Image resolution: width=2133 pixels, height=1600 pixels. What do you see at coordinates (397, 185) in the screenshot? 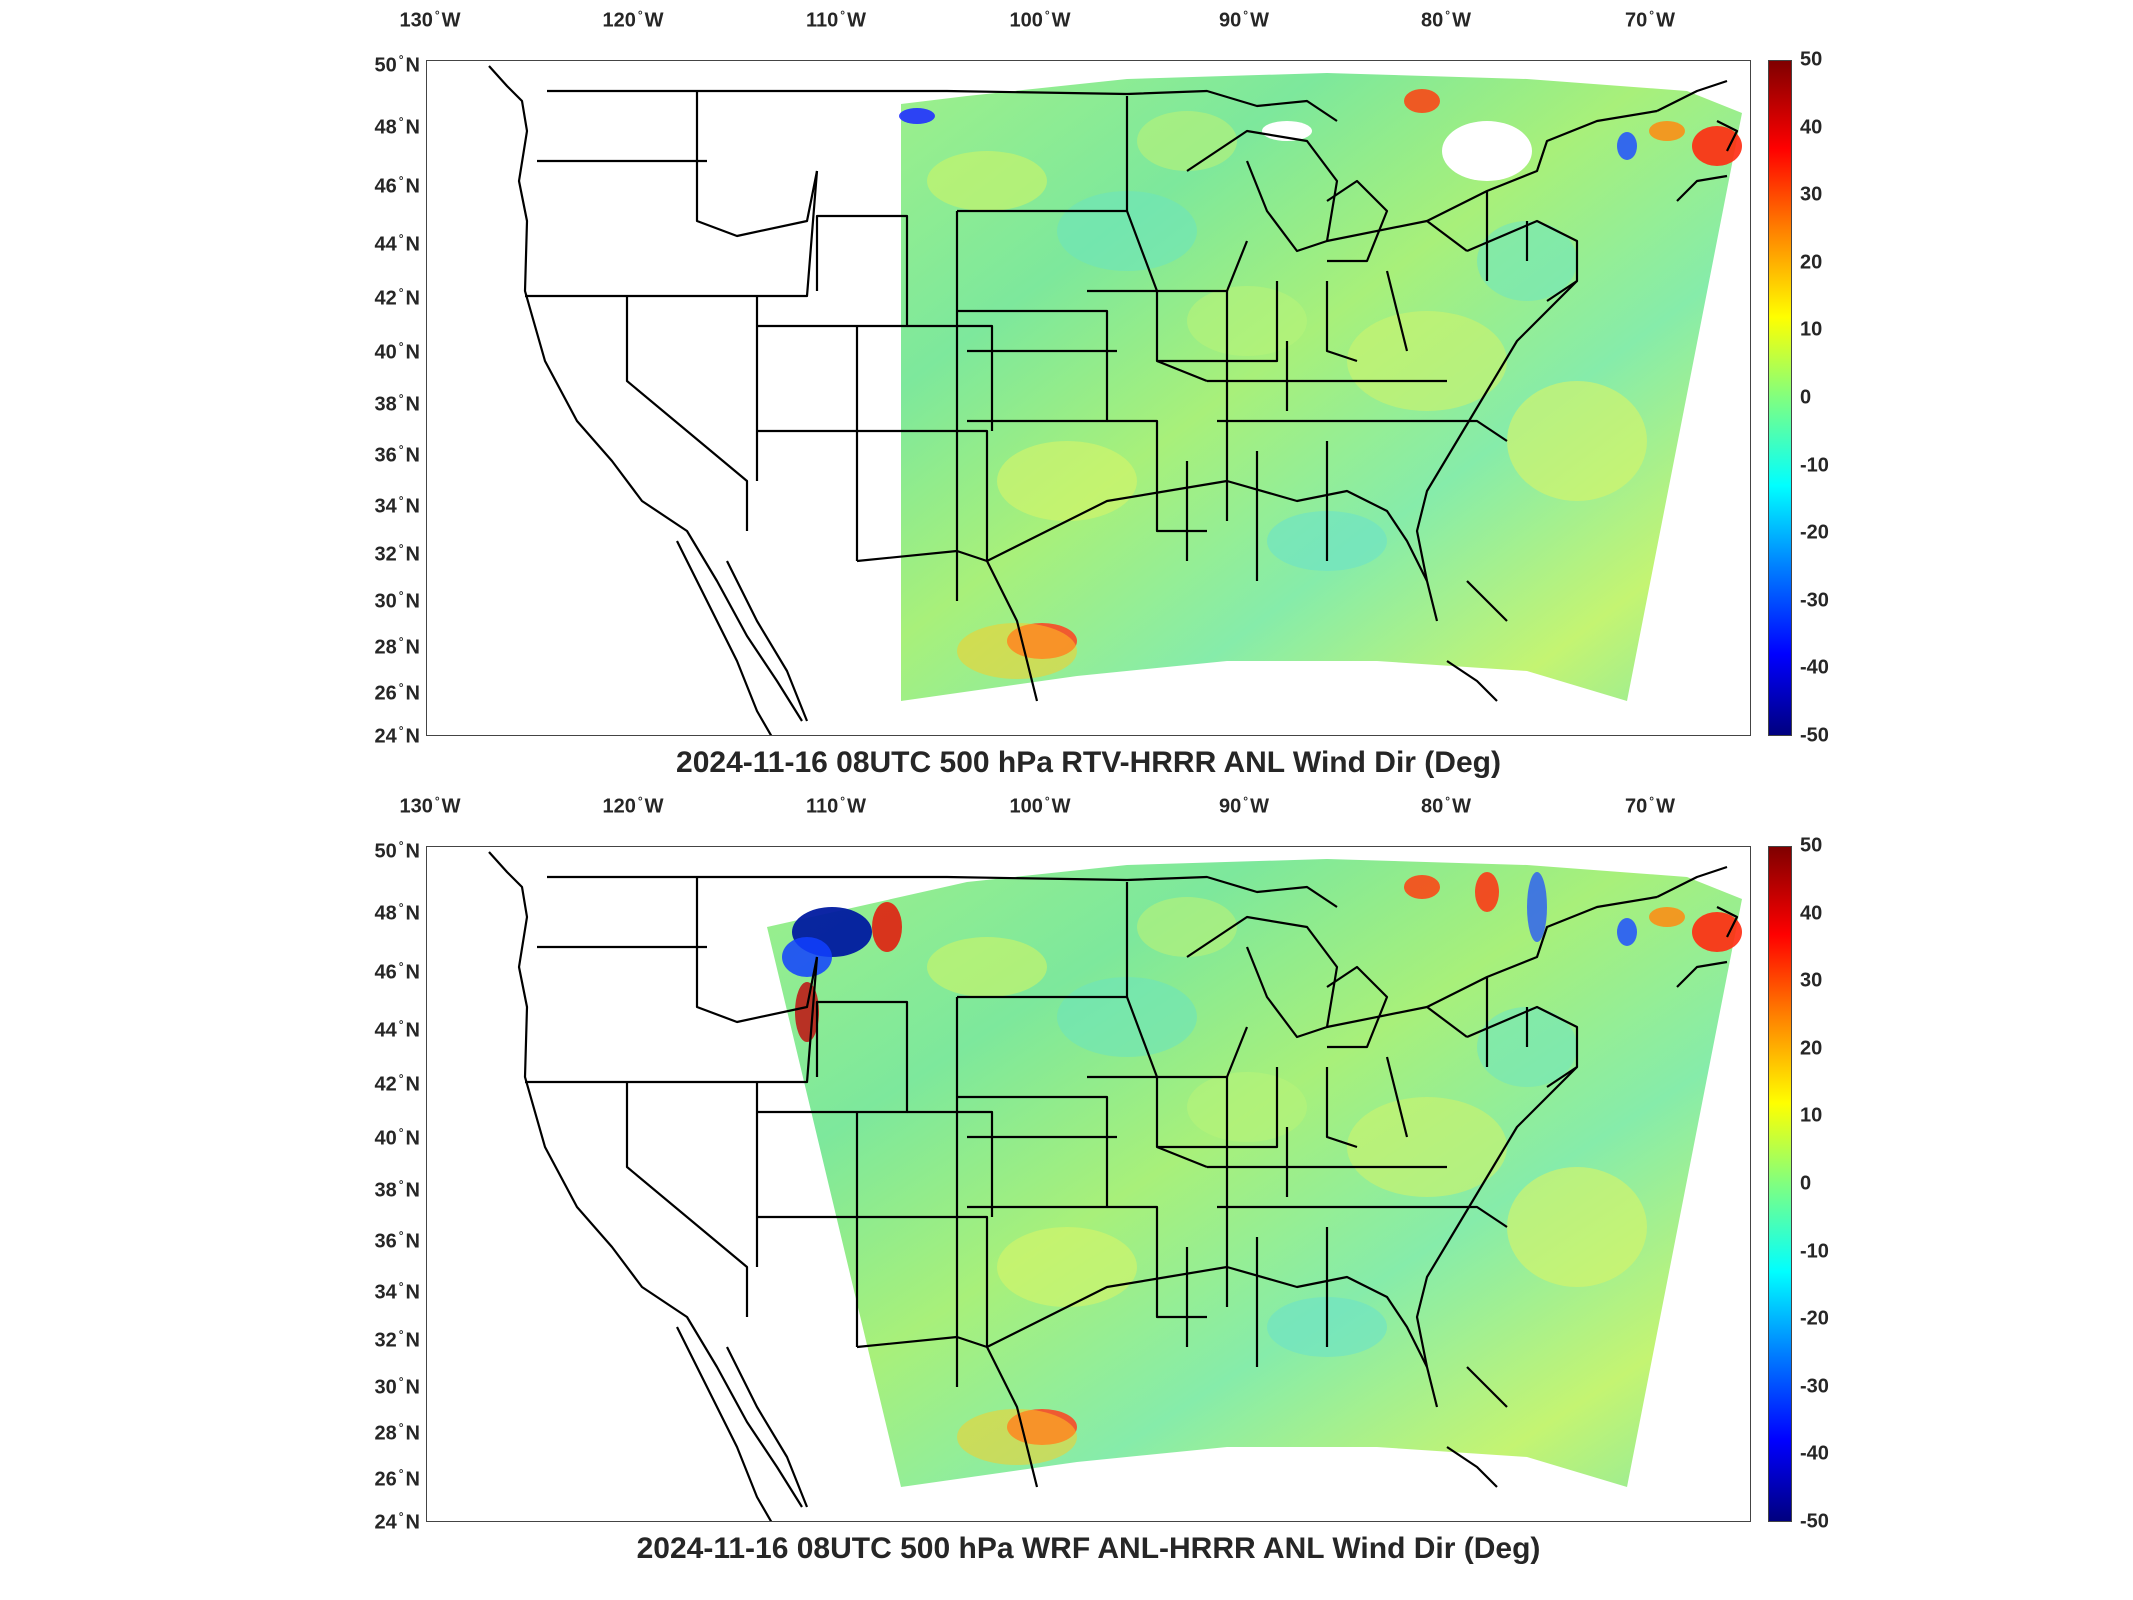
I see `latitude-label: 46 ° N` at bounding box center [397, 185].